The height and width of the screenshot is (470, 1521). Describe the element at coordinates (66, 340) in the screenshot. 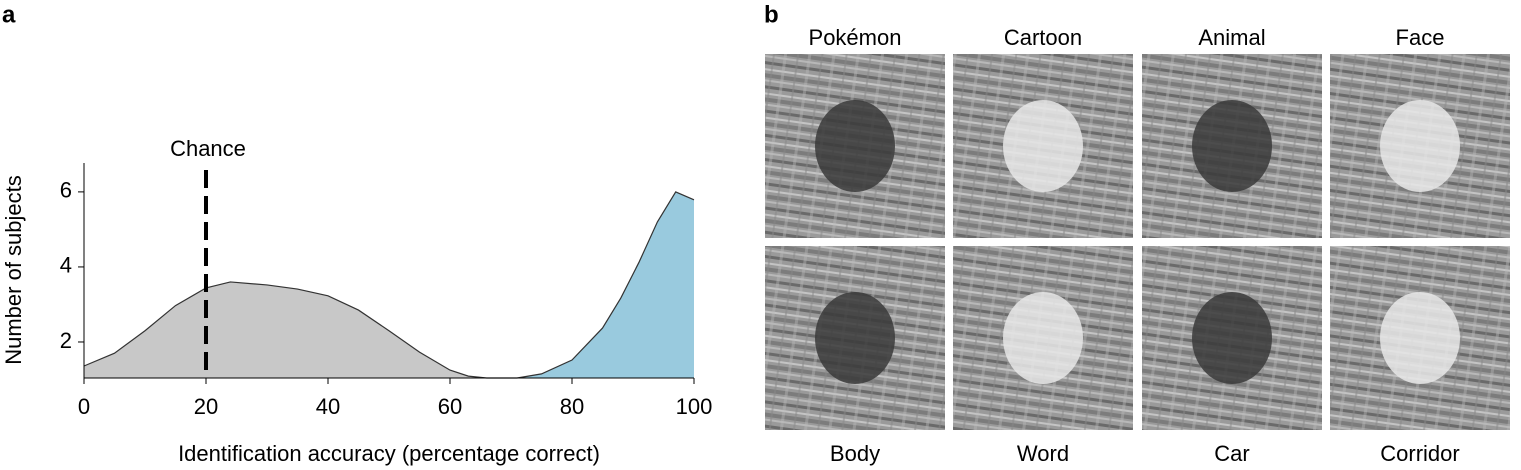

I see `y-tick-label: 2` at that location.